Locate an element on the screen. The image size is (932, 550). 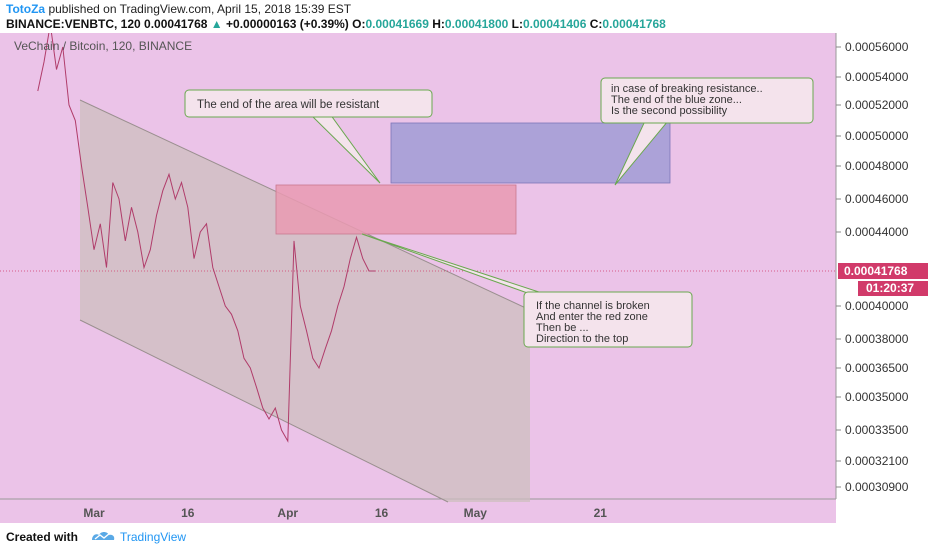
open-value: 0.00041669 is located at coordinates (397, 24).